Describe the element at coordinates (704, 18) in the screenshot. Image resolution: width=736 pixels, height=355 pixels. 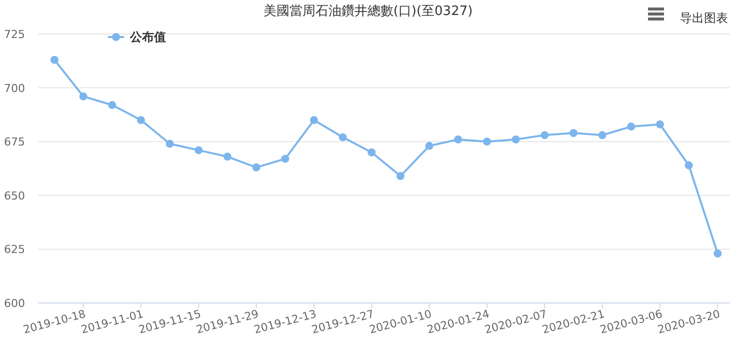
I see `annotation: 导出图表` at that location.